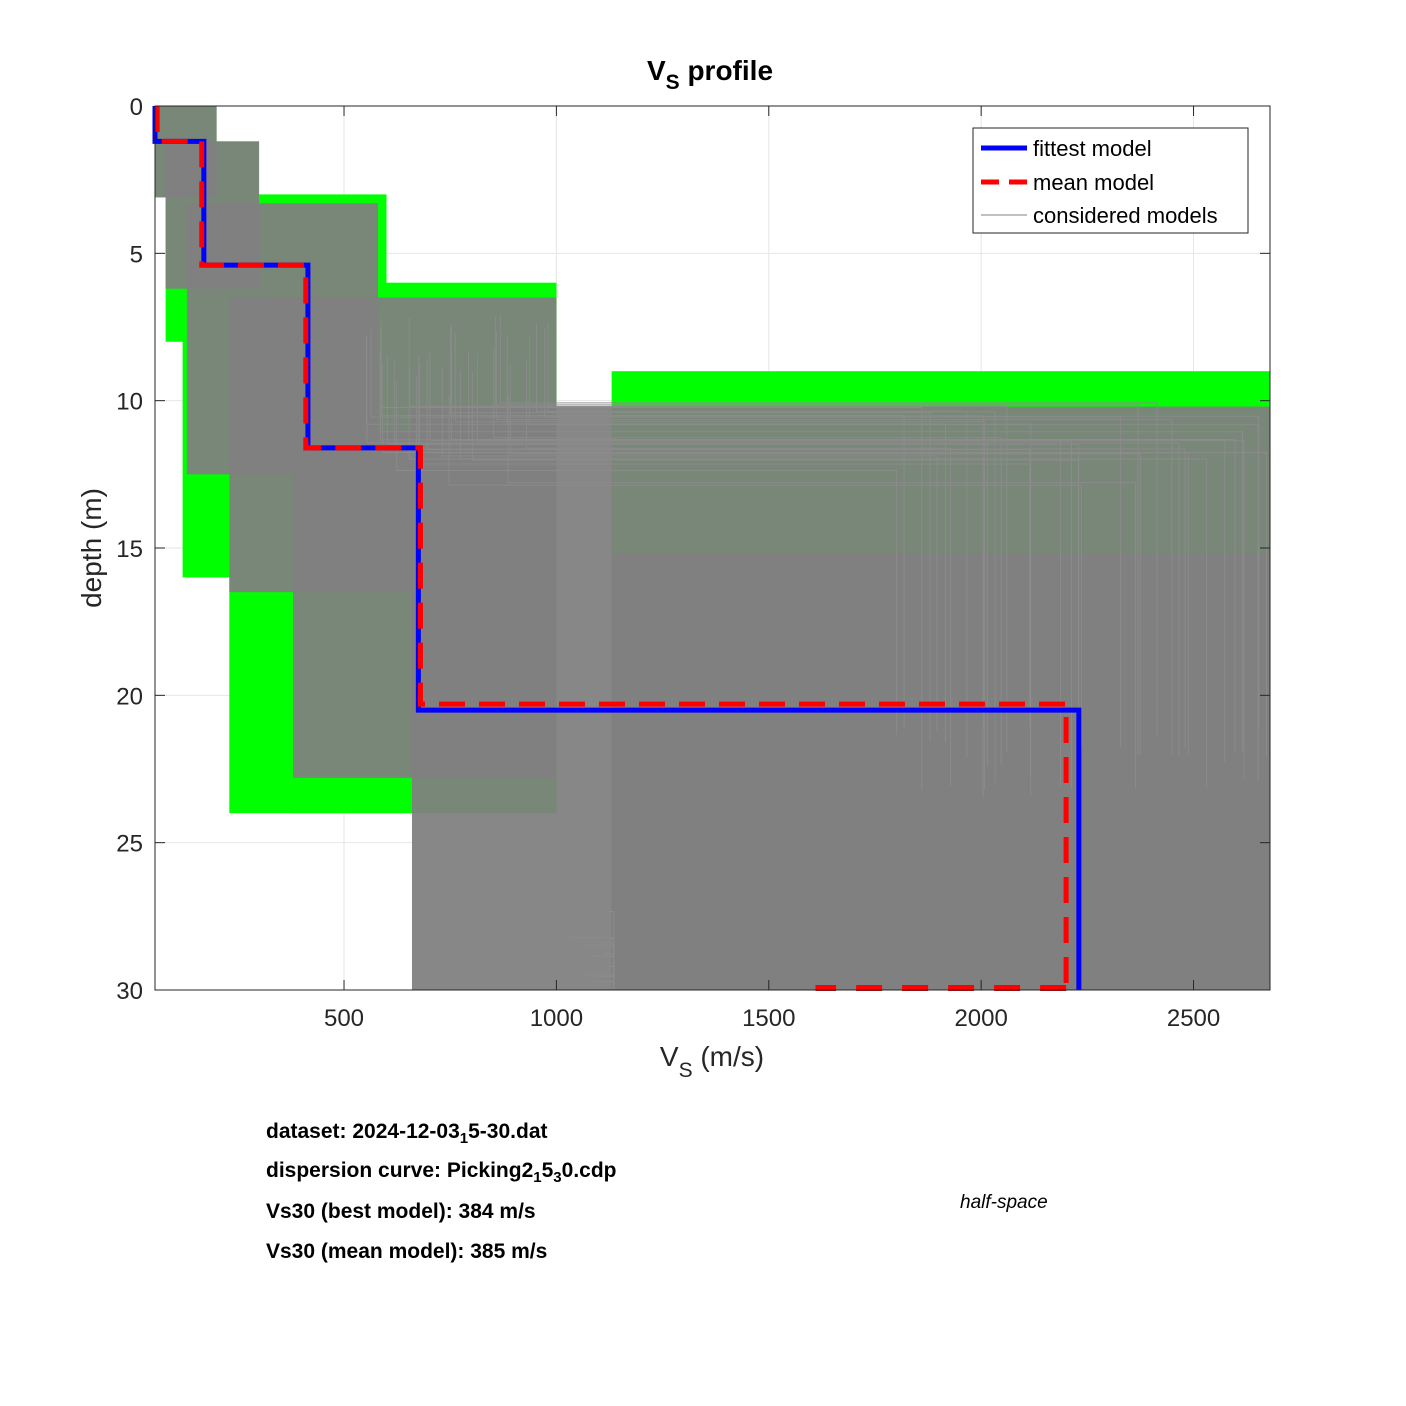  I want to click on x-tick-label: 2500, so click(1193, 1018).